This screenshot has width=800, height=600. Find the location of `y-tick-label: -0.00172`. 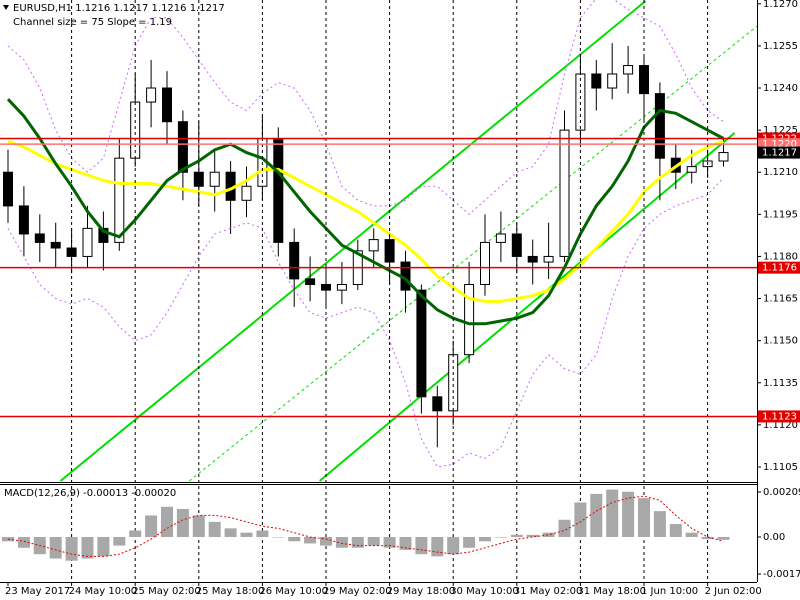

y-tick-label: -0.00172 is located at coordinates (781, 574).